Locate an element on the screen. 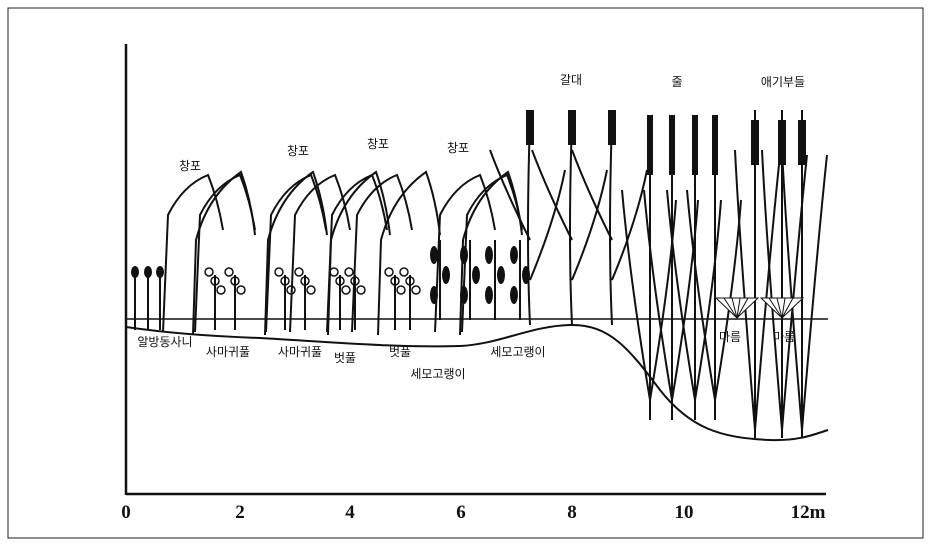  axis-label: 4 is located at coordinates (350, 512).